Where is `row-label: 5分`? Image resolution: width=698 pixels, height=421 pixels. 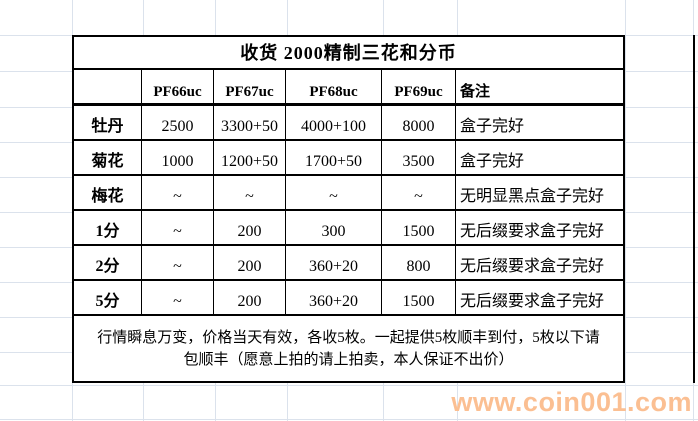
row-label: 5分 is located at coordinates (108, 298).